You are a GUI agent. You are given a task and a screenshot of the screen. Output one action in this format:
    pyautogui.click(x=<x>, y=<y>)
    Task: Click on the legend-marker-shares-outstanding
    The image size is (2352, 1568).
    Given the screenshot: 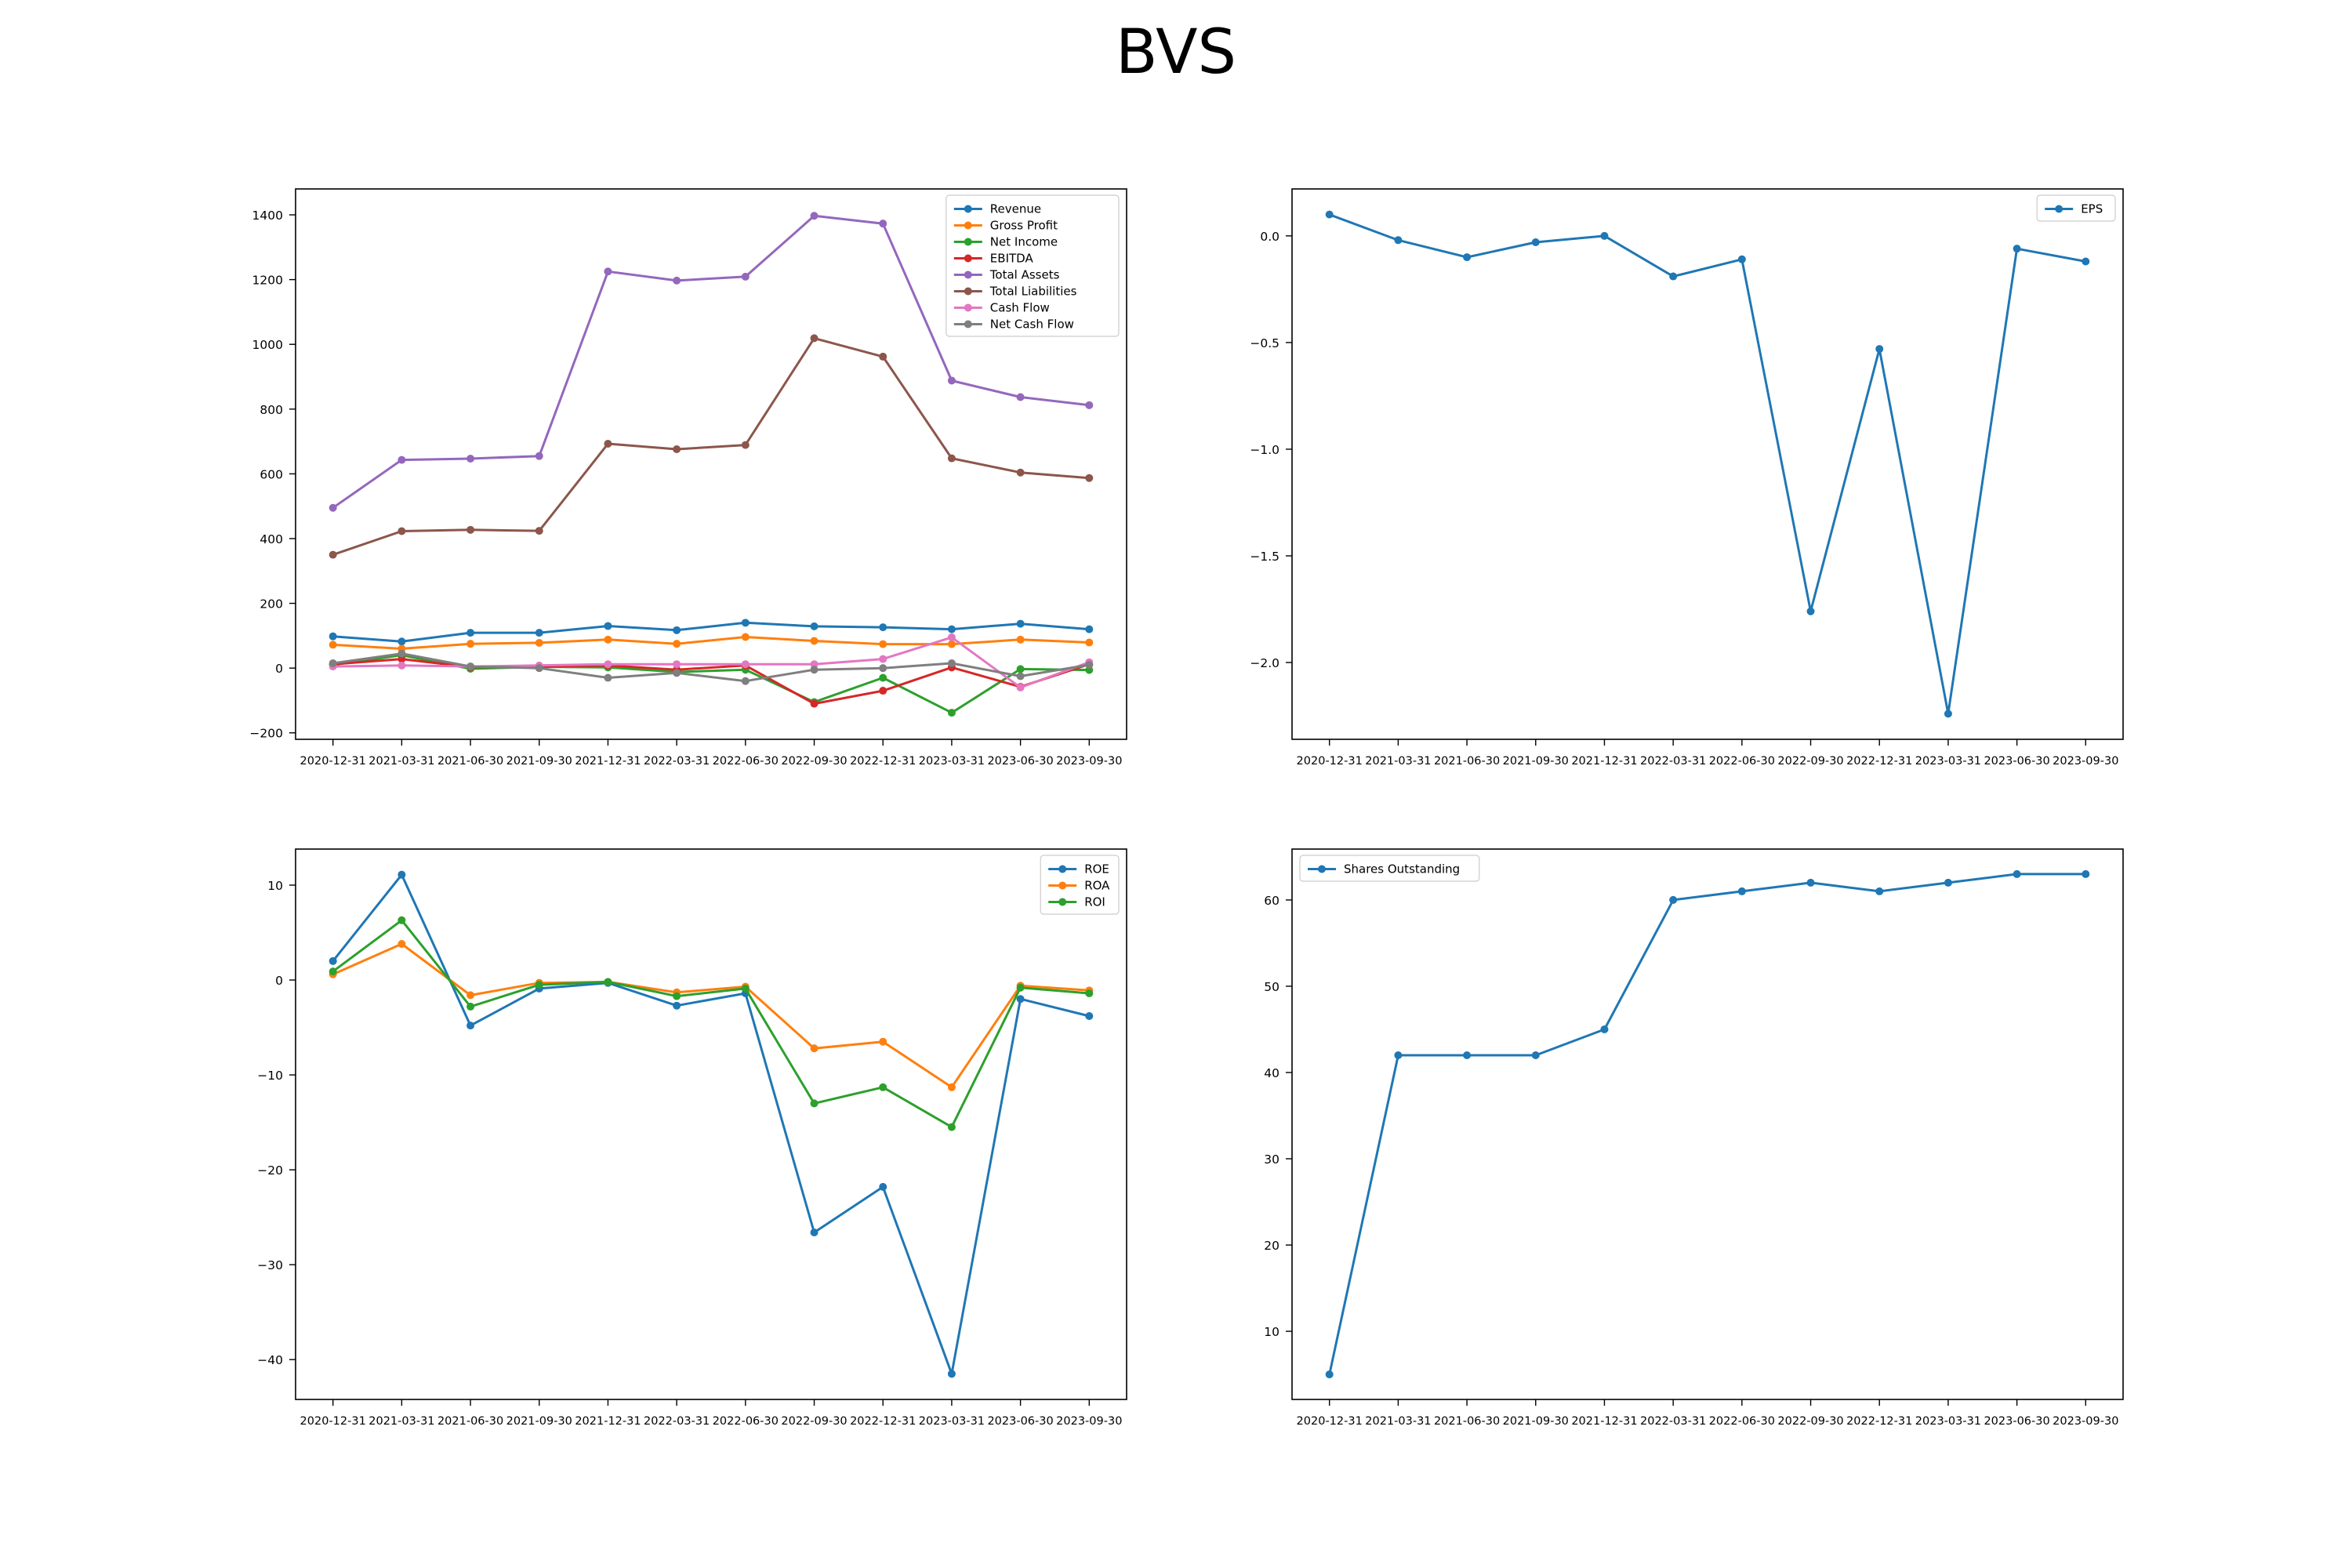 What is the action you would take?
    pyautogui.click(x=1322, y=869)
    